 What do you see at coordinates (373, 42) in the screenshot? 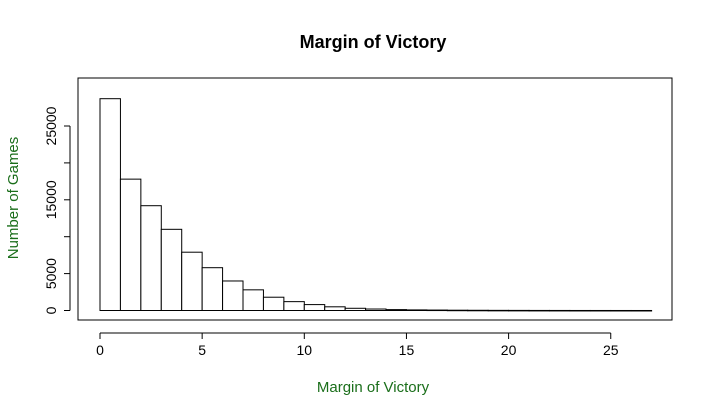
I see `chart-title: Margin of Victory` at bounding box center [373, 42].